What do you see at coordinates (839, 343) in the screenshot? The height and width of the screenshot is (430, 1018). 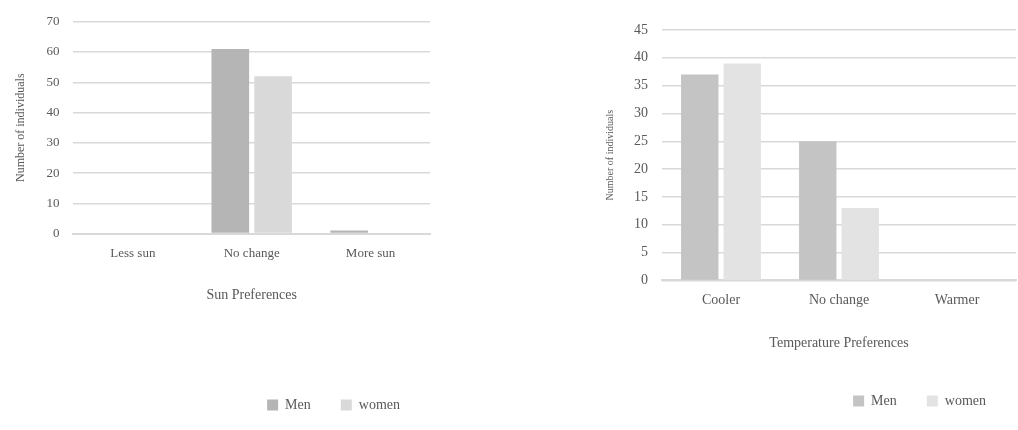 I see `x-axis-title: Temperature Preferences` at bounding box center [839, 343].